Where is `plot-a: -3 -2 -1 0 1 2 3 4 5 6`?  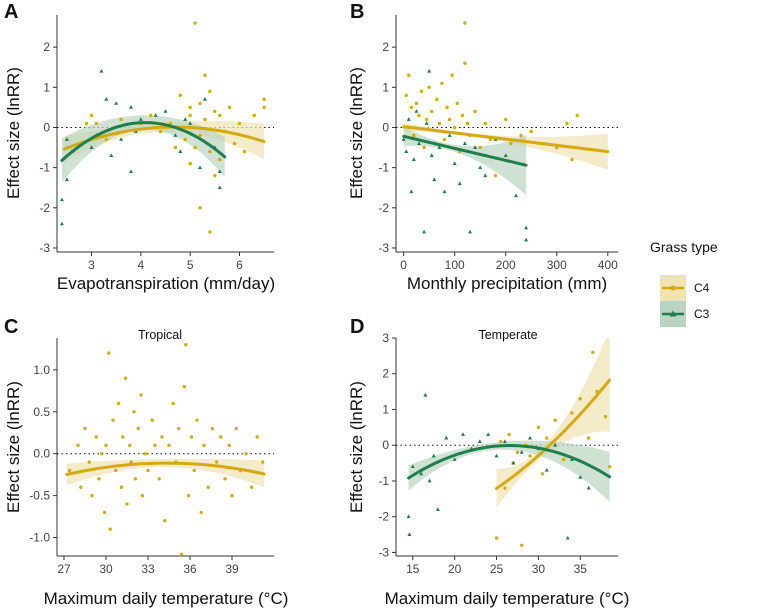
plot-a: -3 -2 -1 0 1 2 3 4 5 6 is located at coordinates (156, 143).